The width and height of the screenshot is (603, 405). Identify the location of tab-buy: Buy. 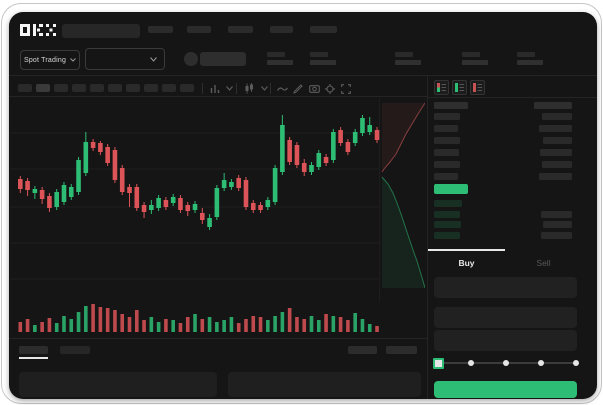
(466, 261).